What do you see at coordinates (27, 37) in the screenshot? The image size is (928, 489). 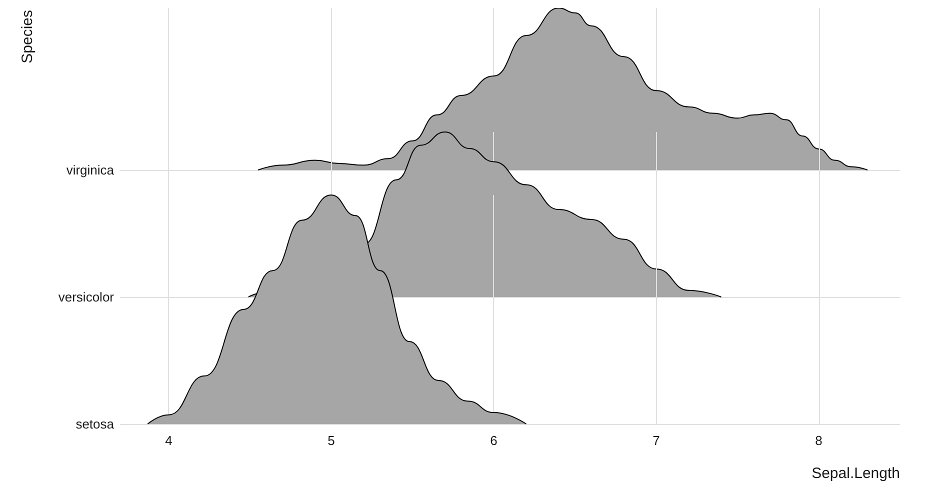 I see `y-axis-title: Species` at bounding box center [27, 37].